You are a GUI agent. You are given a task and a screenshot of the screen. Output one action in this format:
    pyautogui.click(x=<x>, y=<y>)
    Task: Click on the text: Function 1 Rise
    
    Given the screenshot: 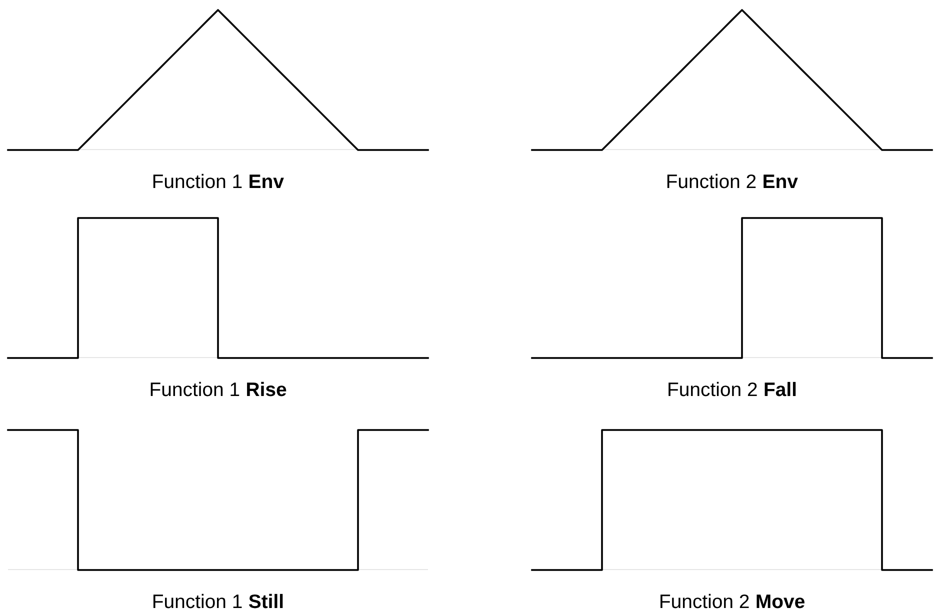 What is the action you would take?
    pyautogui.click(x=218, y=389)
    